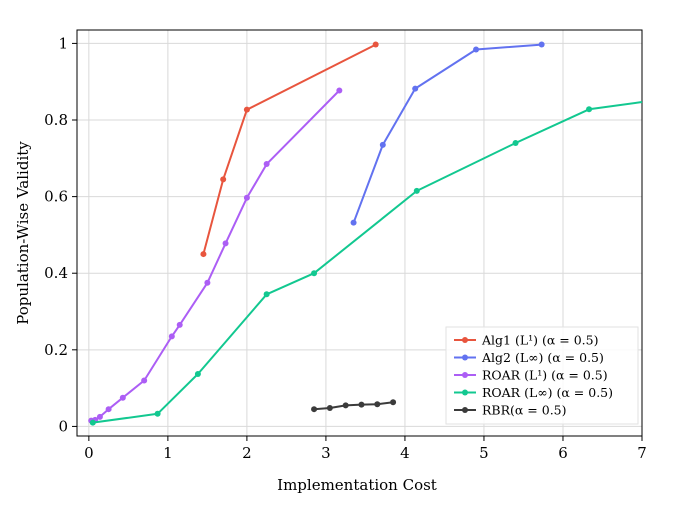  Describe the element at coordinates (563, 453) in the screenshot. I see `x-tick-label: 6` at that location.